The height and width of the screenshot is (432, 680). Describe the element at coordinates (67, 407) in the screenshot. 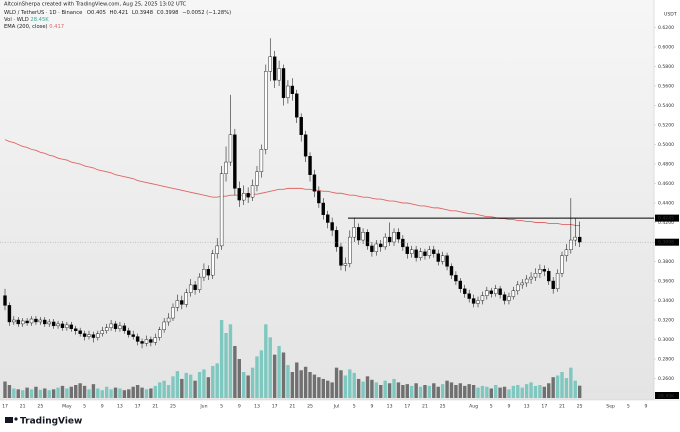

I see `x-tick-label: May` at that location.